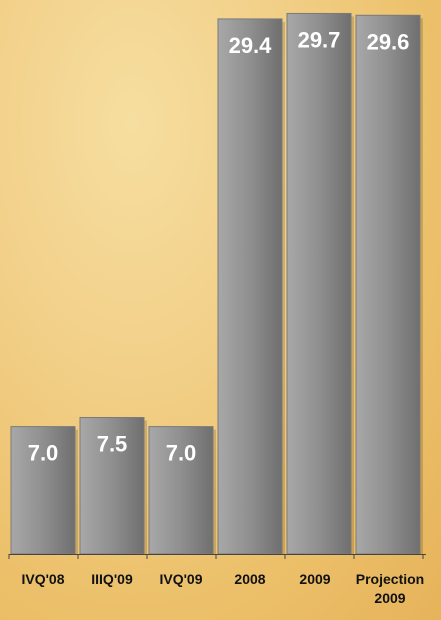  Describe the element at coordinates (319, 39) in the screenshot. I see `bar-value-label: 29.7` at that location.